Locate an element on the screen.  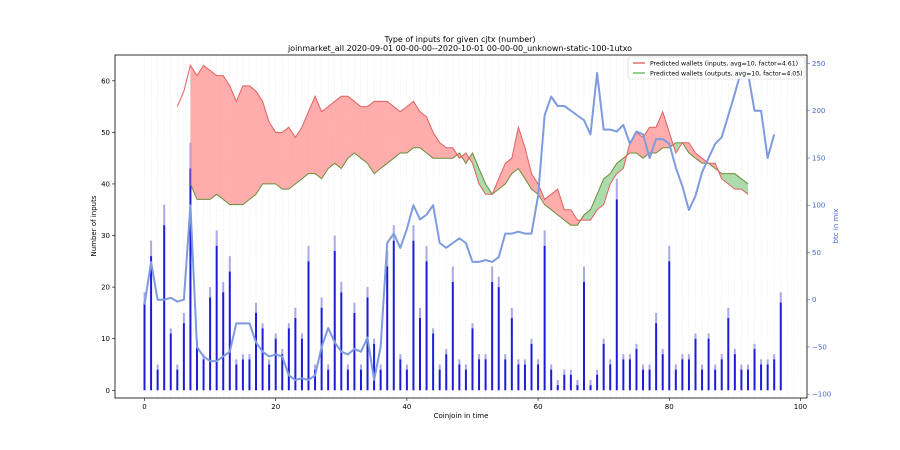
y-tick-label: 50 is located at coordinates (105, 133).